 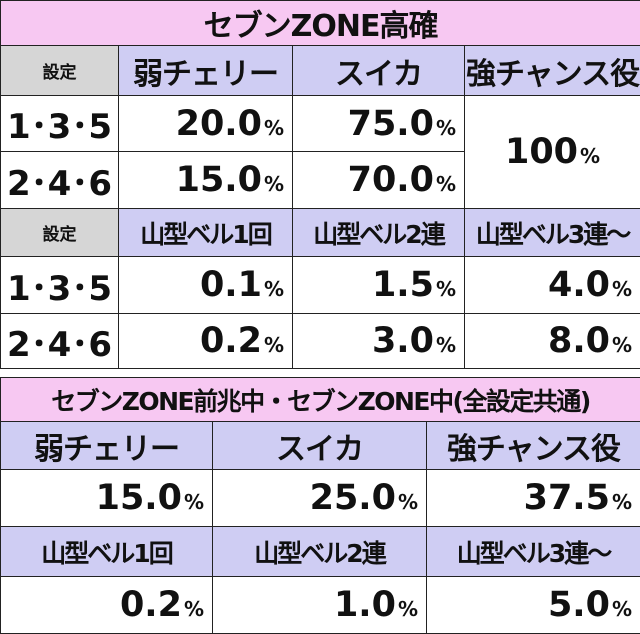 I want to click on value-cell: 70.0%, so click(x=379, y=180).